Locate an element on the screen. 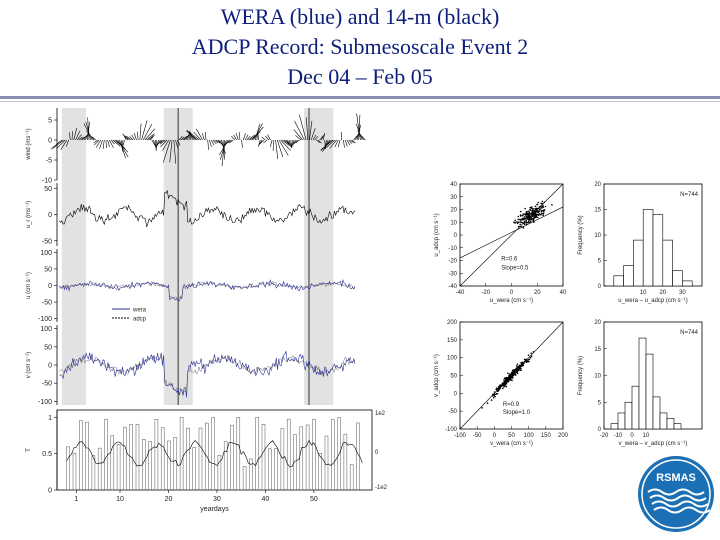  v-scatter-annot-r: R=0.9 is located at coordinates (511, 405).